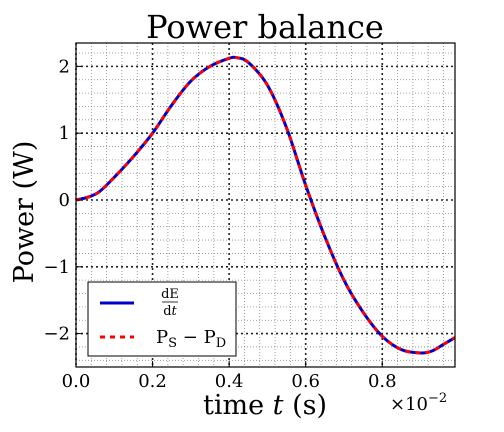 Image resolution: width=504 pixels, height=432 pixels. I want to click on legend-label-series-2: PS − PD, so click(191, 339).